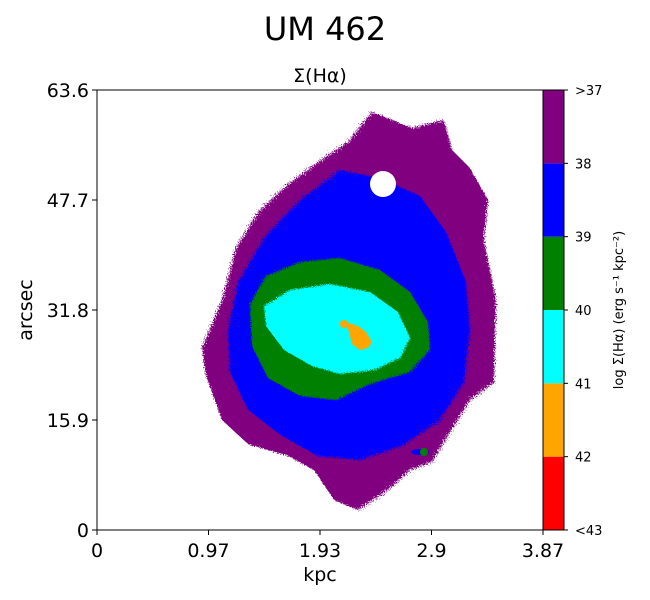 The image size is (650, 600). I want to click on x-tick-label: 3.87, so click(543, 551).